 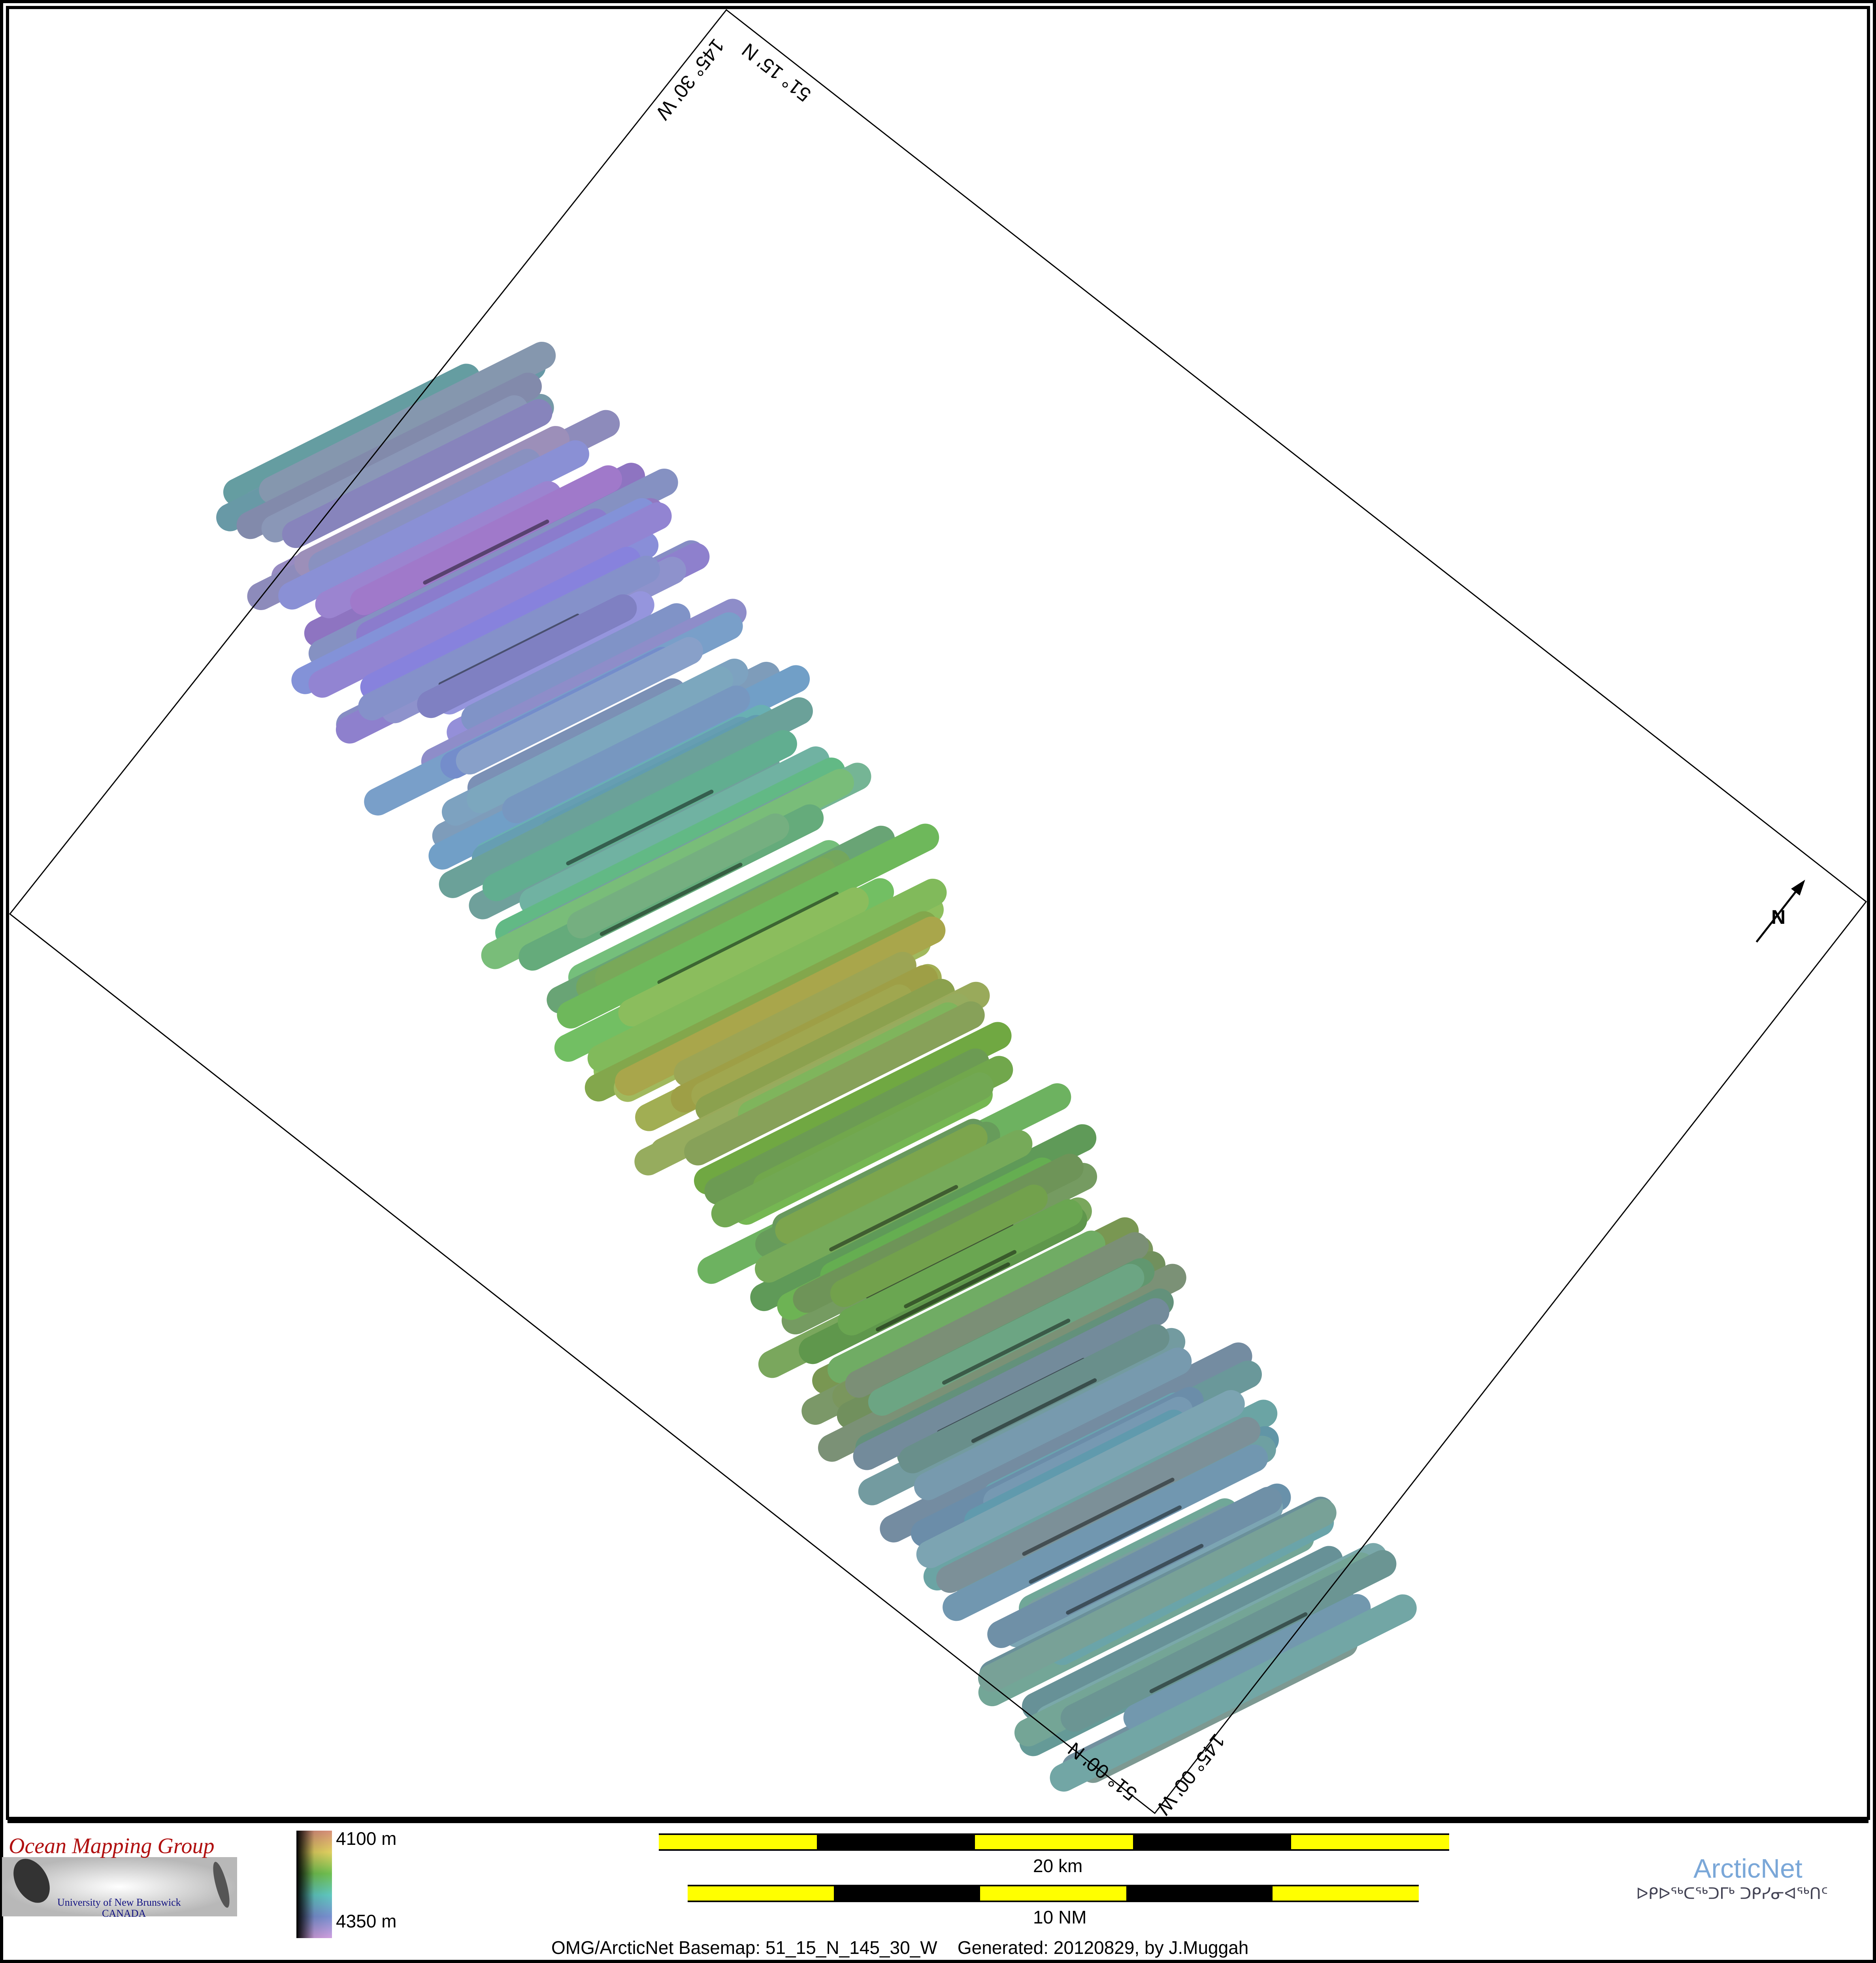 I want to click on depth-min-label: 4100 m, so click(x=366, y=1838).